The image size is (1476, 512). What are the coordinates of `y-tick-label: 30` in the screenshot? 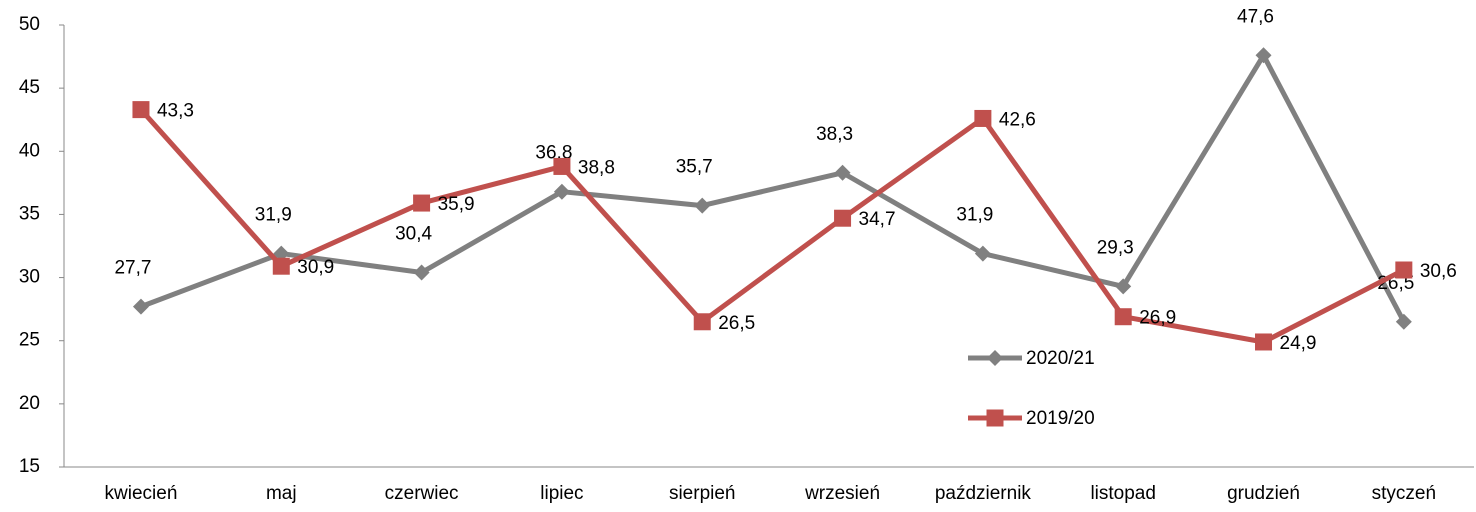 It's located at (29, 277).